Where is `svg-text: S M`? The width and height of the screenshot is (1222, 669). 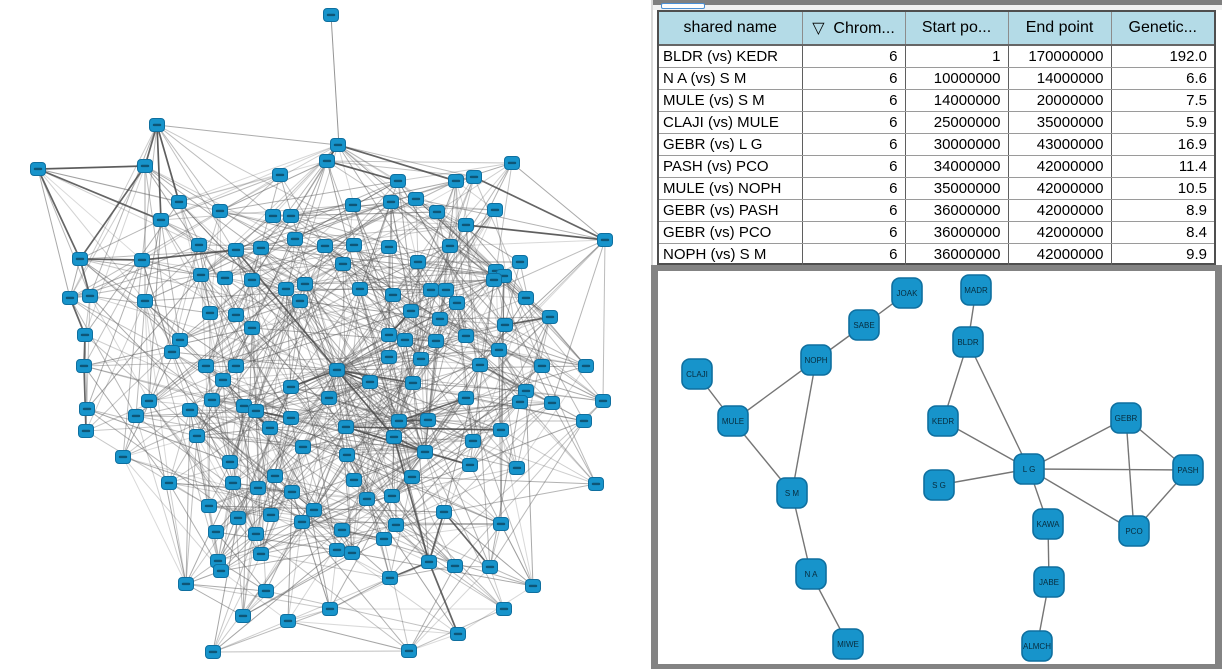
svg-text: S M is located at coordinates (792, 493).